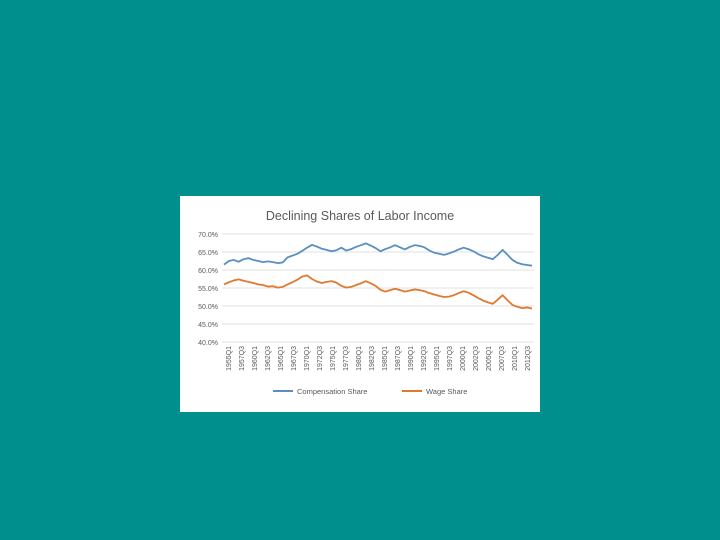 This screenshot has width=720, height=540. Describe the element at coordinates (370, 391) in the screenshot. I see `legend: Compensation Share Wage Share` at that location.